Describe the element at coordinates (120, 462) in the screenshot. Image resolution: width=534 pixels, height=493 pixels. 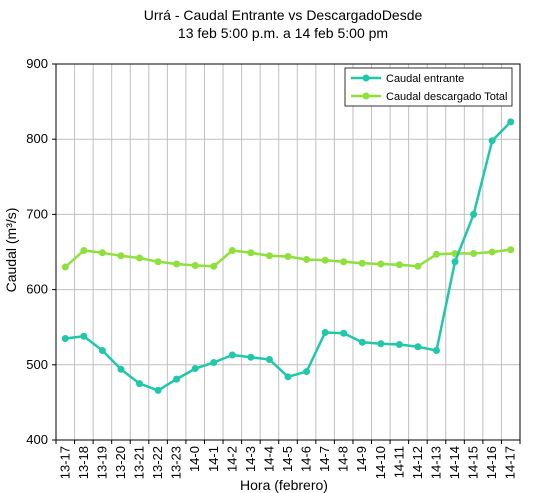
I see `x-tick-label: 13-20` at that location.